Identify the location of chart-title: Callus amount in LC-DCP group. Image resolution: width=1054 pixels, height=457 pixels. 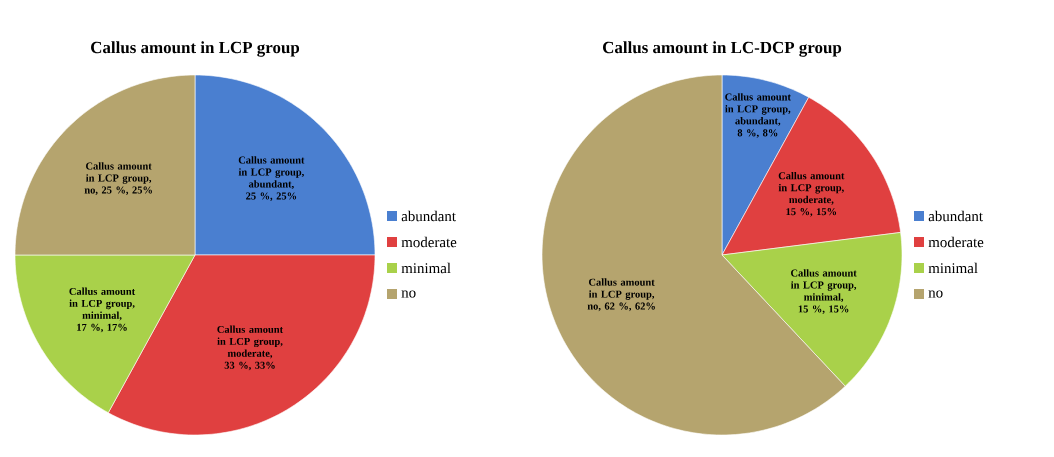
(722, 49).